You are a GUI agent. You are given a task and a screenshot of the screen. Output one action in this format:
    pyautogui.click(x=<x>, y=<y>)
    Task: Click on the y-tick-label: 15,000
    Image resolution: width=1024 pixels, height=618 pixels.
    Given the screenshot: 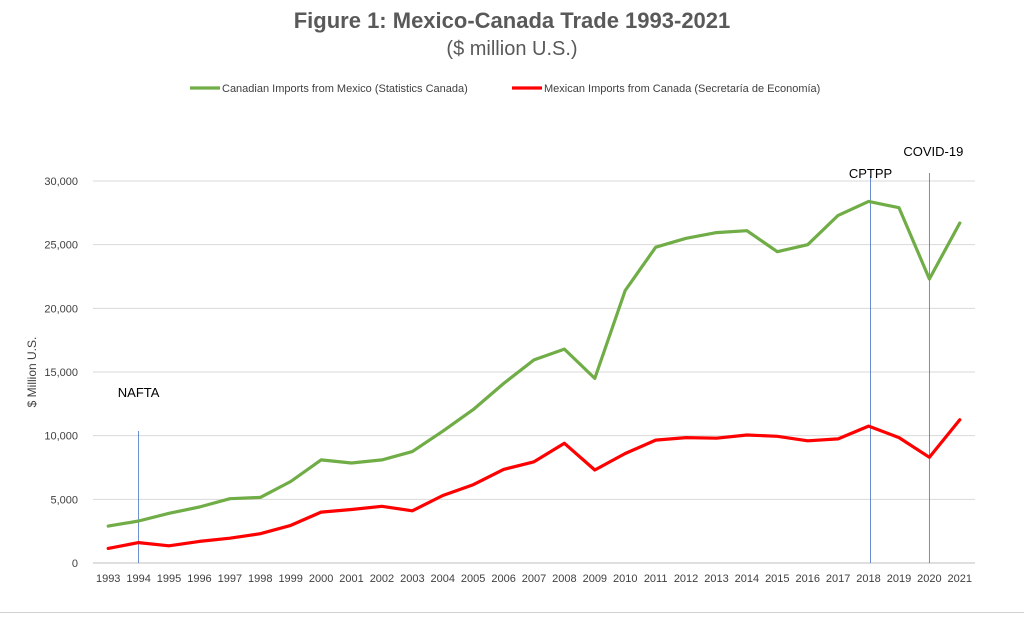 What is the action you would take?
    pyautogui.click(x=61, y=373)
    